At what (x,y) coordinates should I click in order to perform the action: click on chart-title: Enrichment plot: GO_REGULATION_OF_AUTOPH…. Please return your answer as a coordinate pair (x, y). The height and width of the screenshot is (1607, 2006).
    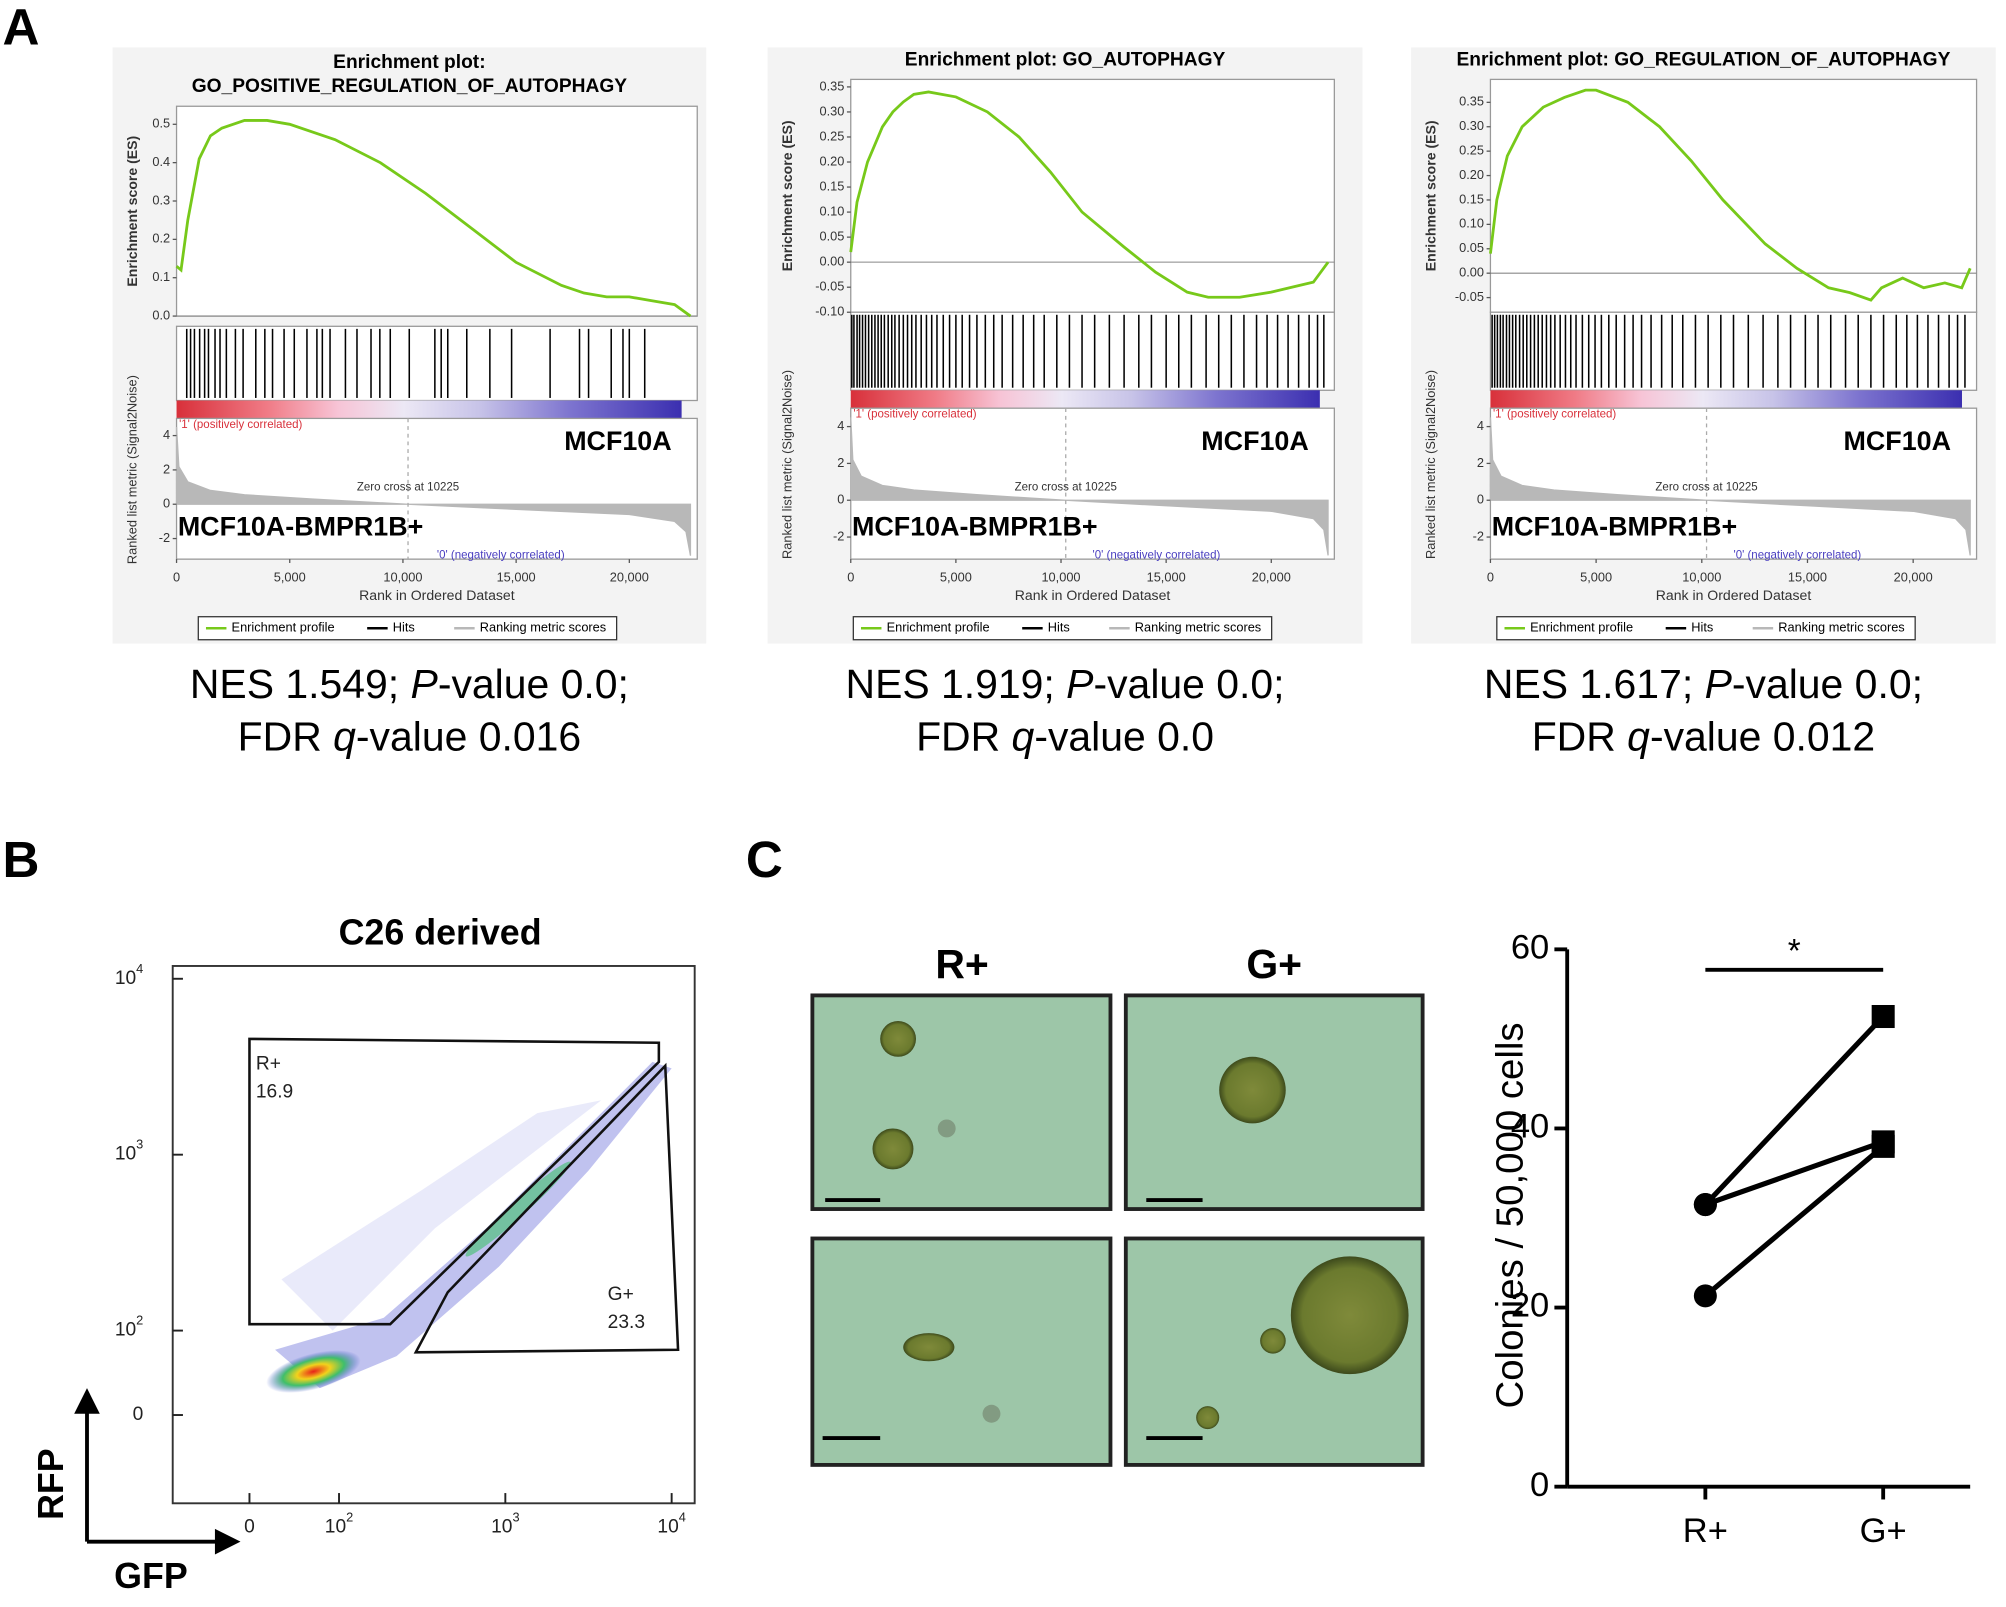
    Looking at the image, I should click on (1703, 59).